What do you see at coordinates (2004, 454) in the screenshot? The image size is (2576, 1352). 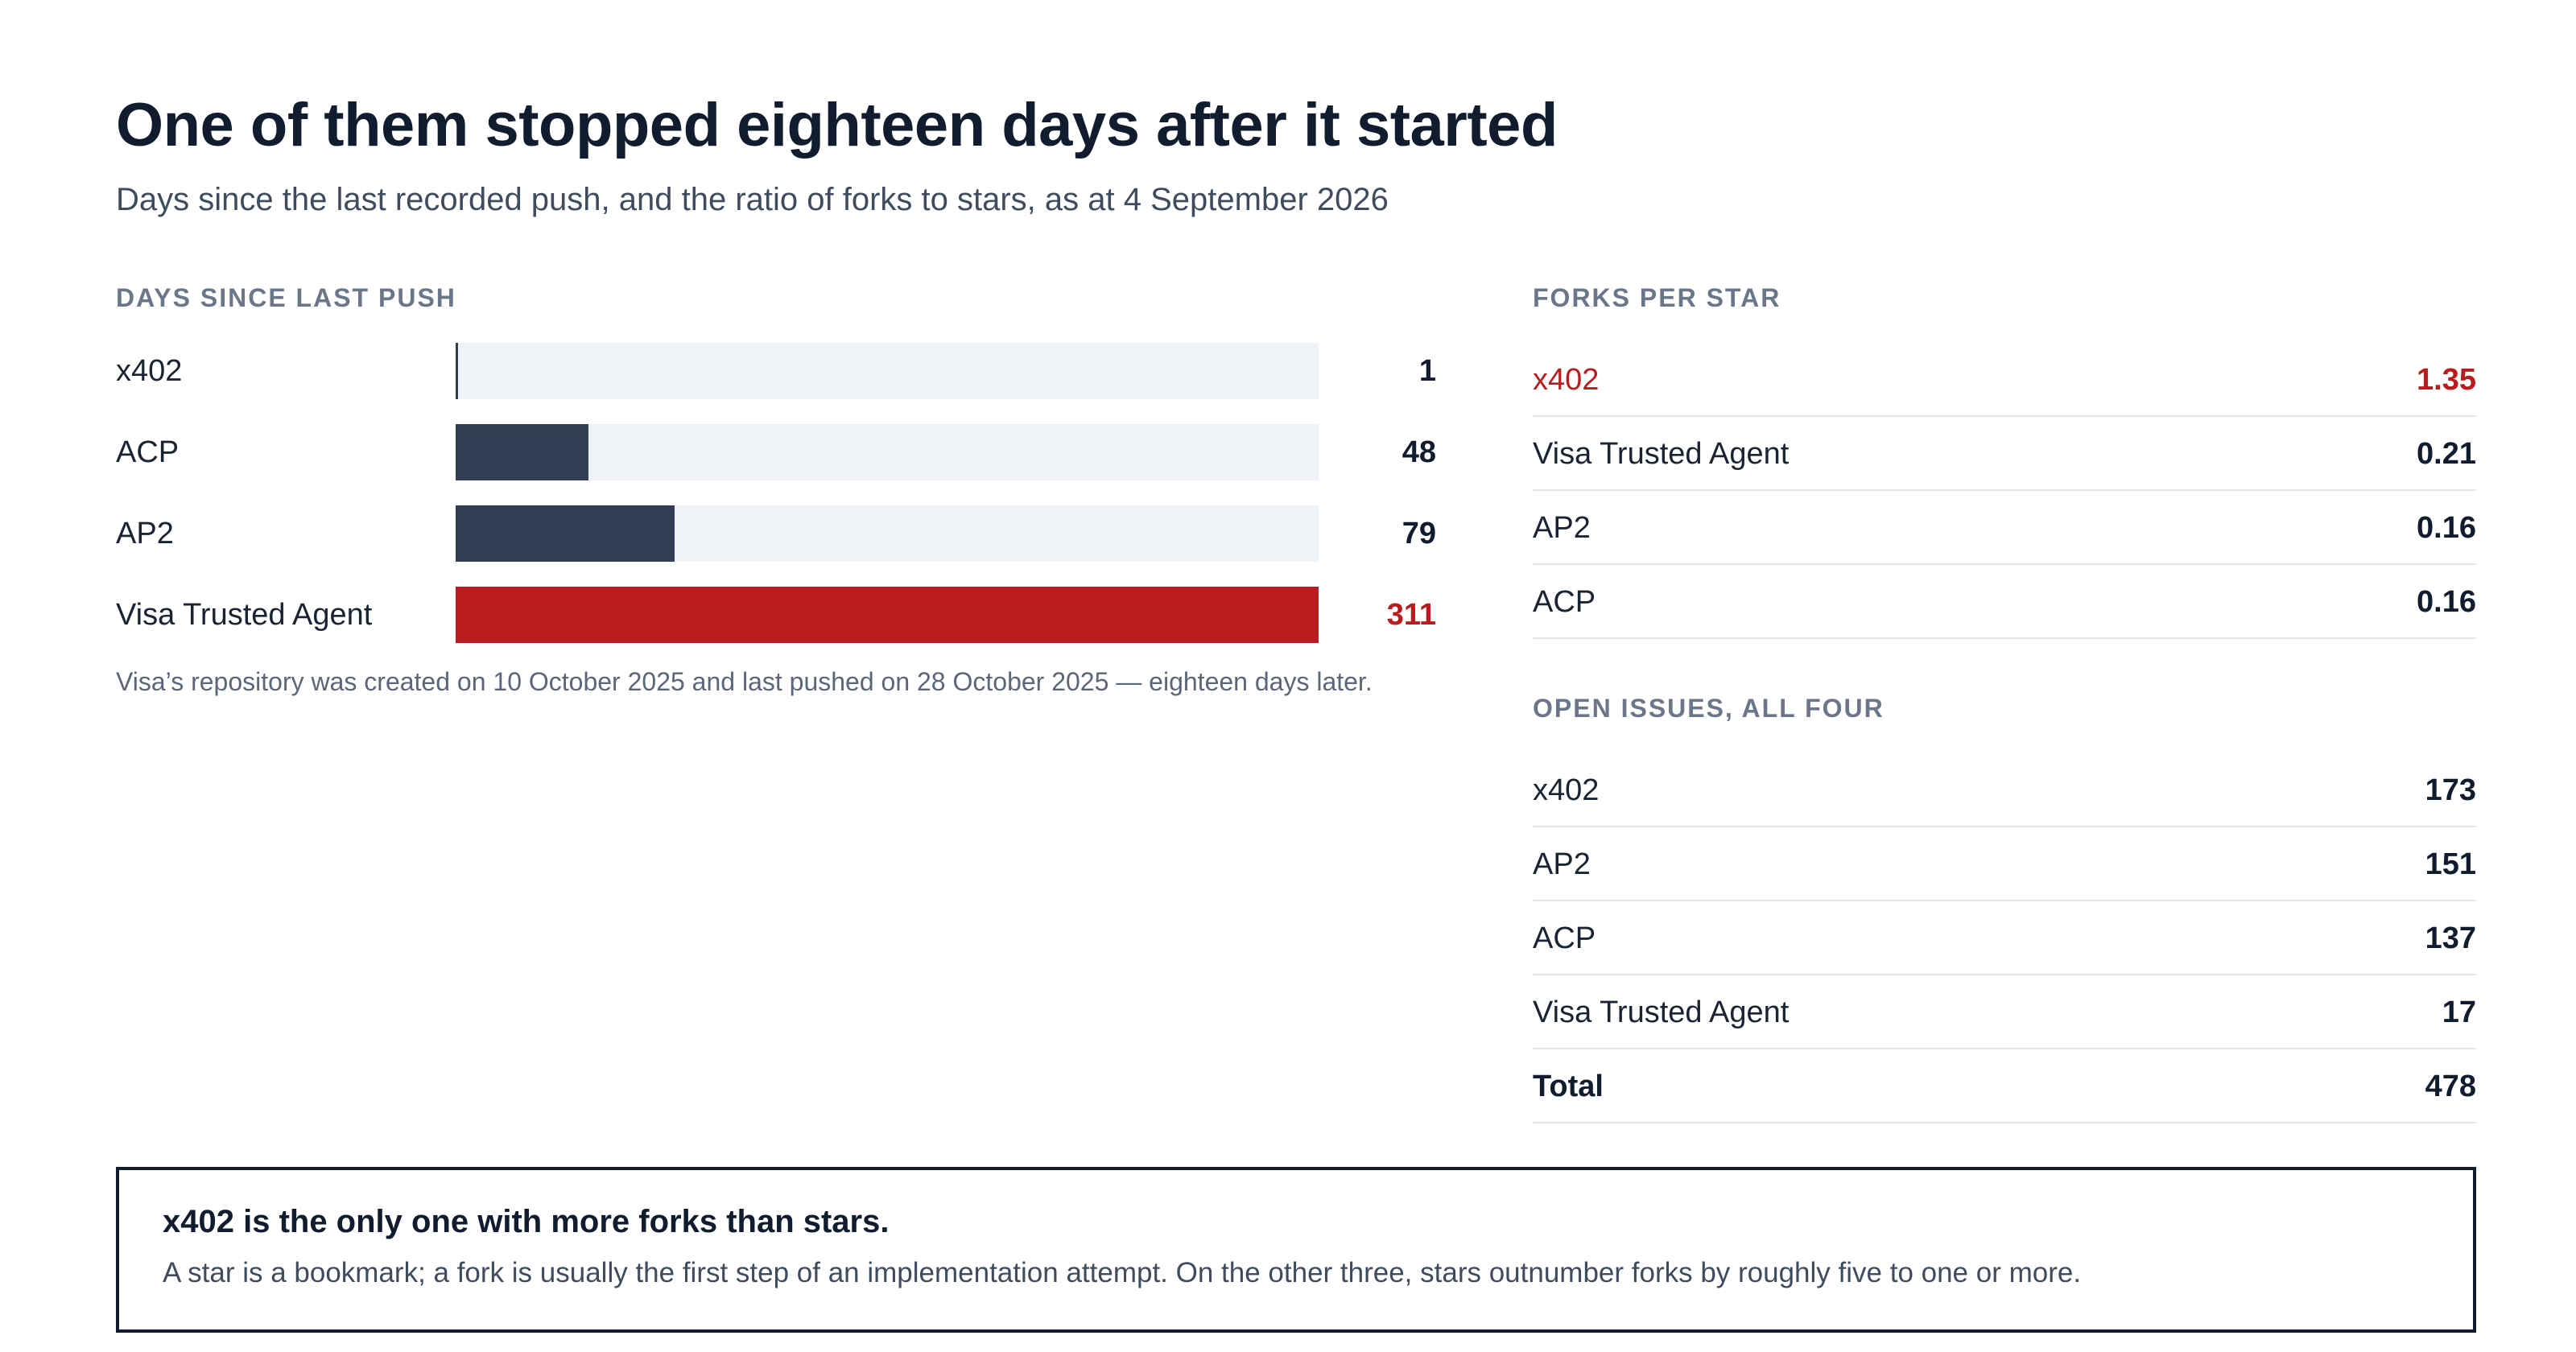 I see `table-row: Visa Trusted Agent 0.21` at bounding box center [2004, 454].